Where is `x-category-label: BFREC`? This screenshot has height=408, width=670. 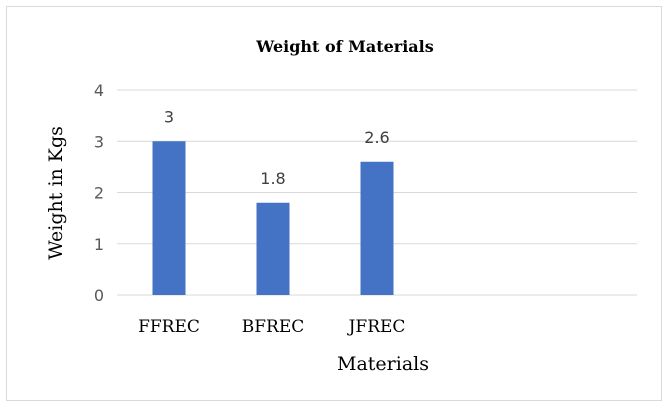 x-category-label: BFREC is located at coordinates (273, 327).